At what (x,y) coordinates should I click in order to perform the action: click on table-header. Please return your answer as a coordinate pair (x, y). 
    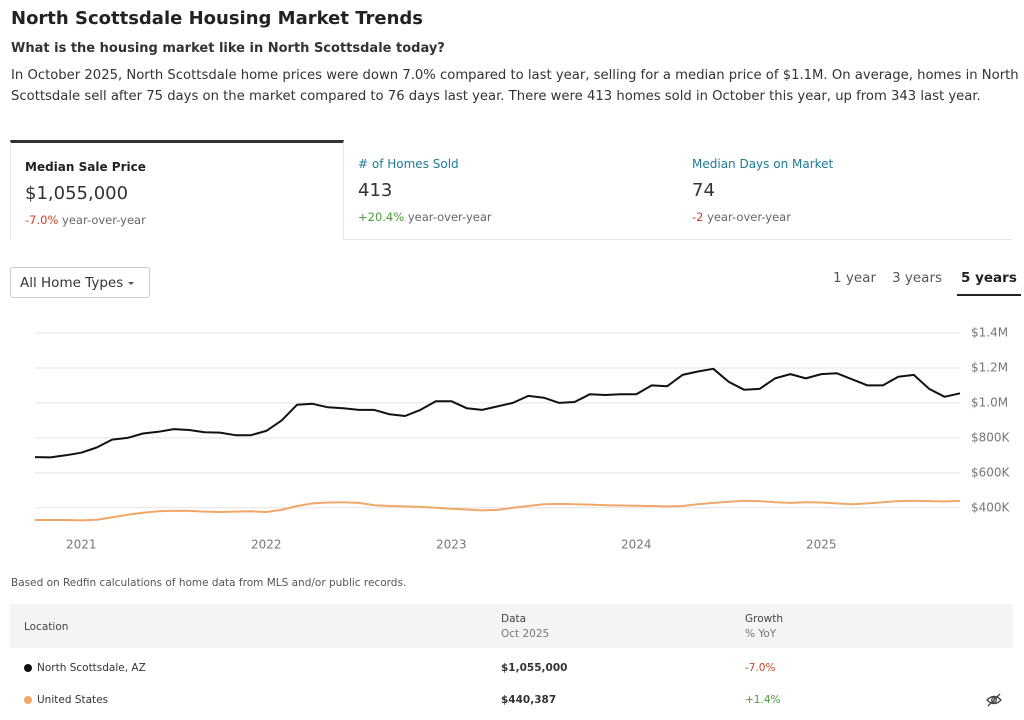
    Looking at the image, I should click on (511, 626).